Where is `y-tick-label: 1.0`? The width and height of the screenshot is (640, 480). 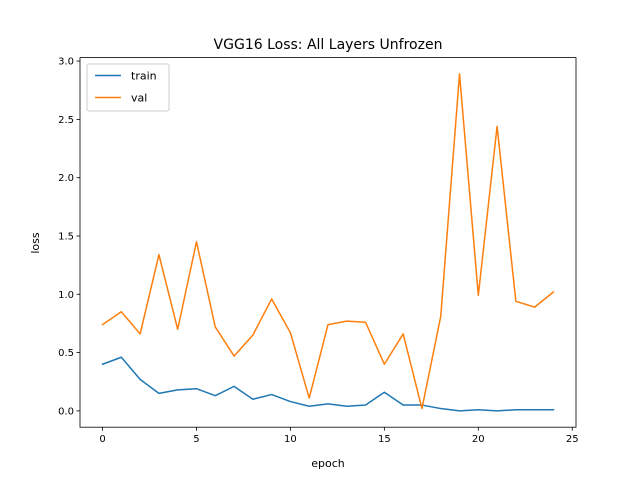 y-tick-label: 1.0 is located at coordinates (66, 295).